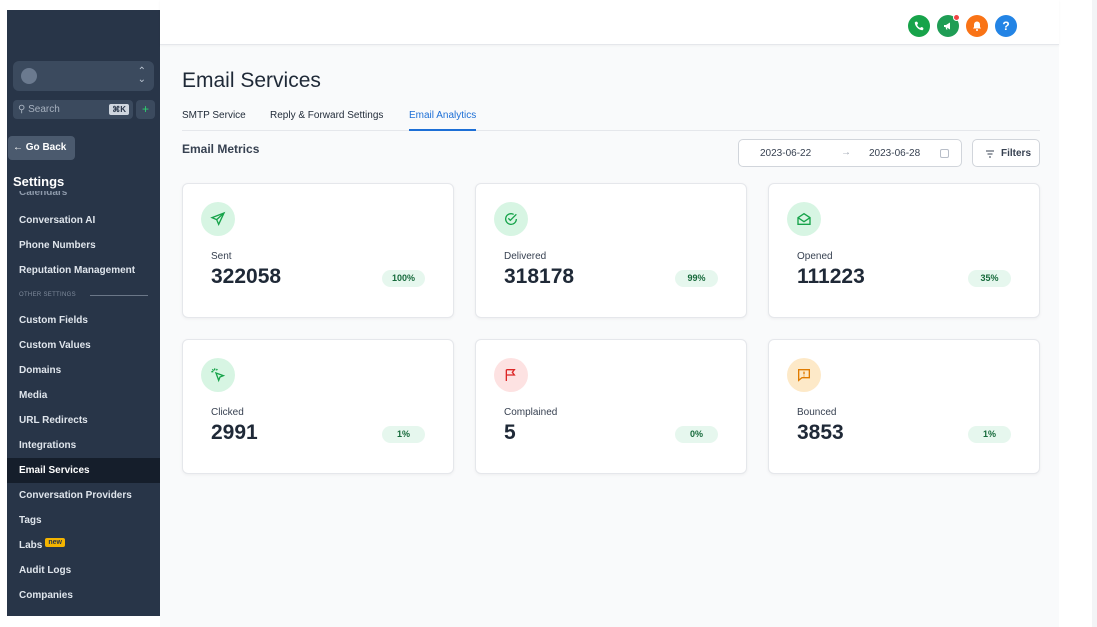 The height and width of the screenshot is (627, 1097). I want to click on quick-add-button: +, so click(145, 109).